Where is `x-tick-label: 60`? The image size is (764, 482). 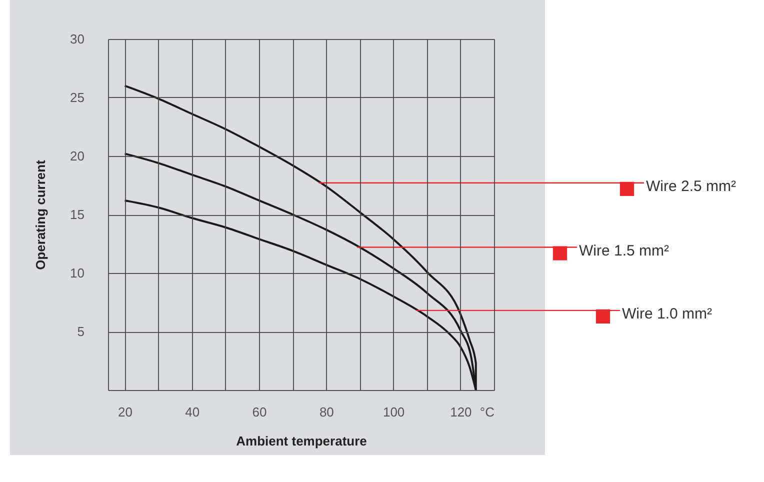 x-tick-label: 60 is located at coordinates (259, 412).